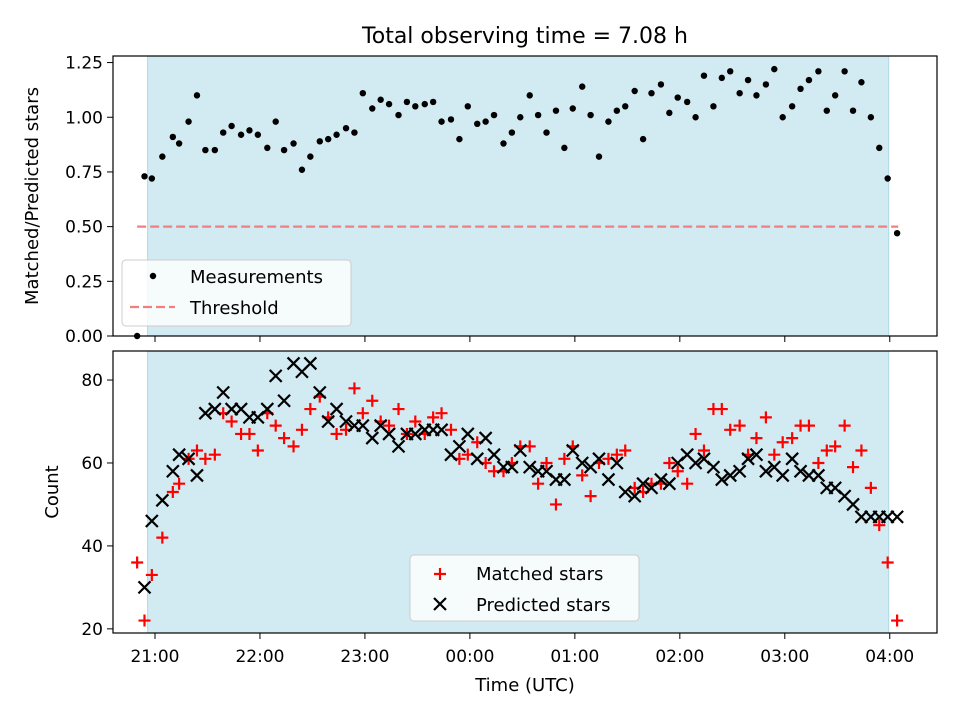  I want to click on y-tick-label: 1.00, so click(84, 118).